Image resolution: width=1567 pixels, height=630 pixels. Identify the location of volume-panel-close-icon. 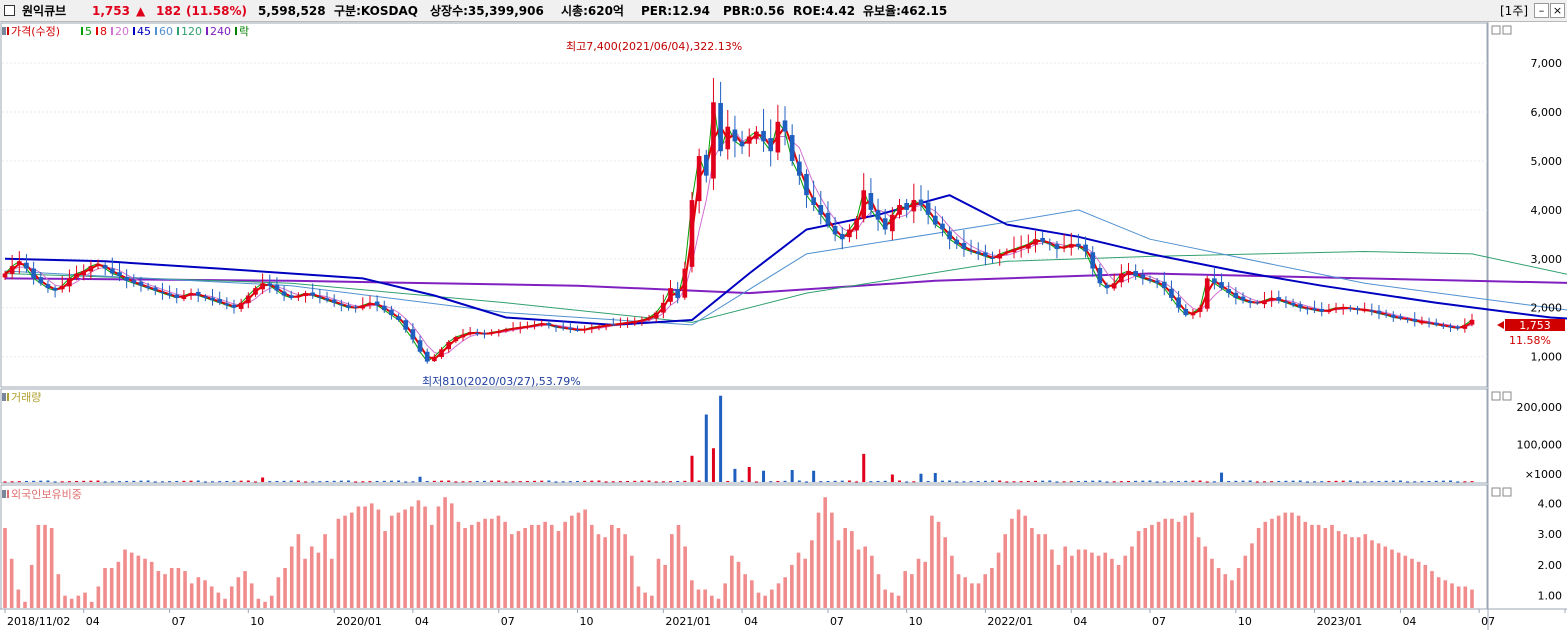
(1507, 396).